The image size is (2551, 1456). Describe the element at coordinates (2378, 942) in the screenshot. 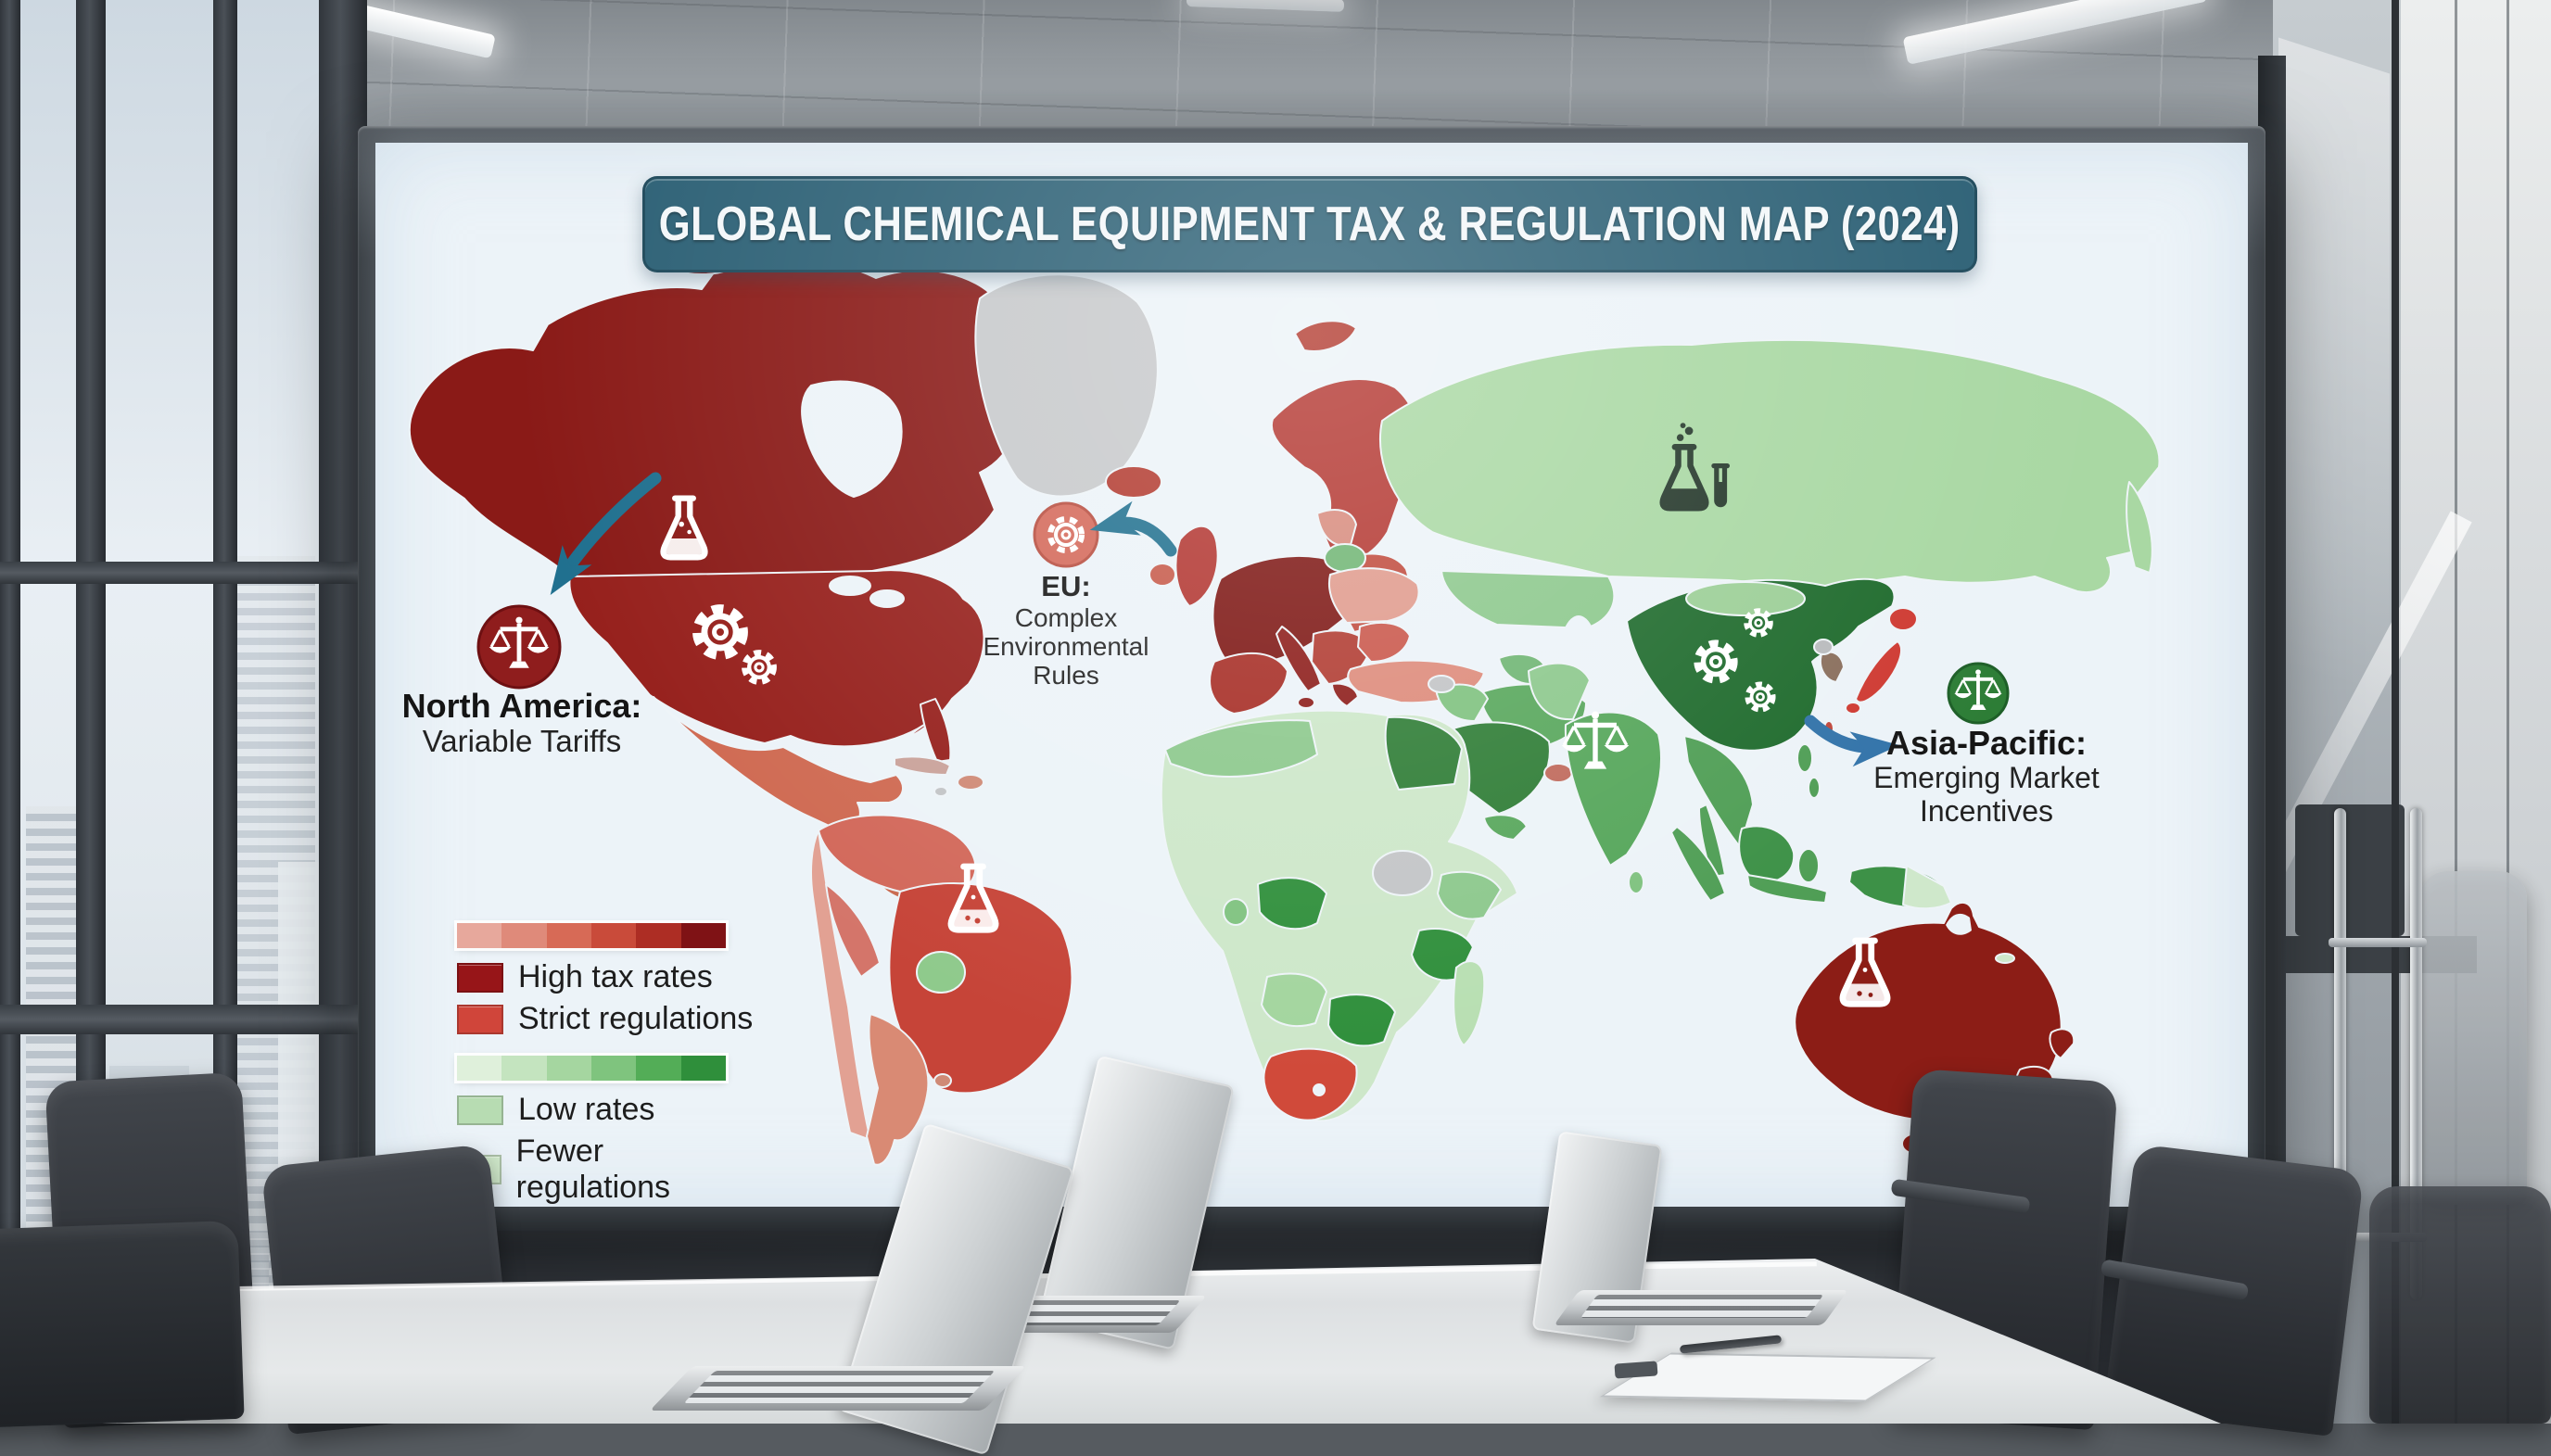

I see `door-handle-bracket` at that location.